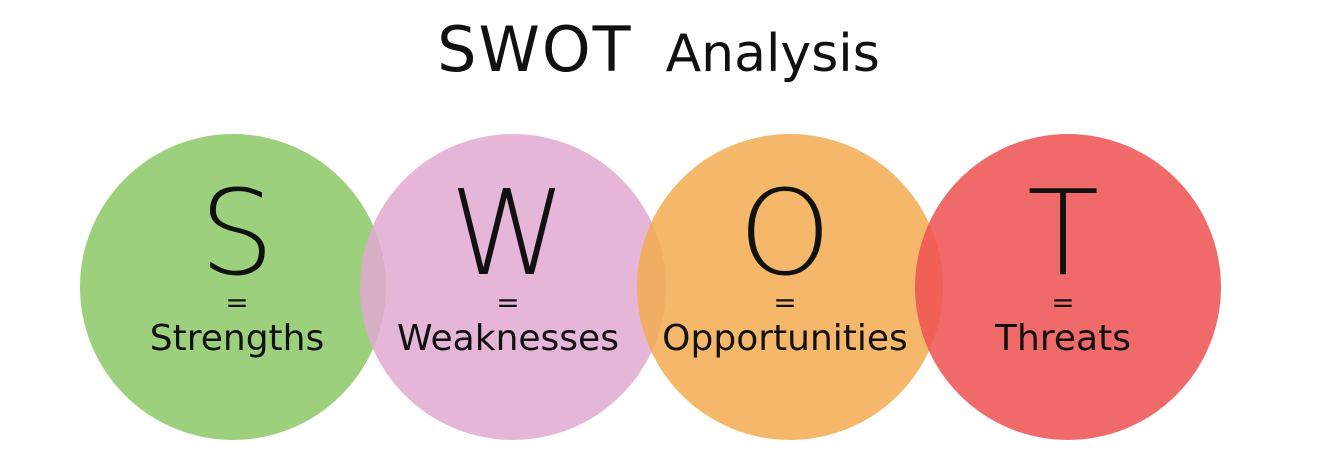 The image size is (1317, 450). What do you see at coordinates (1063, 338) in the screenshot?
I see `threats-word: Threats` at bounding box center [1063, 338].